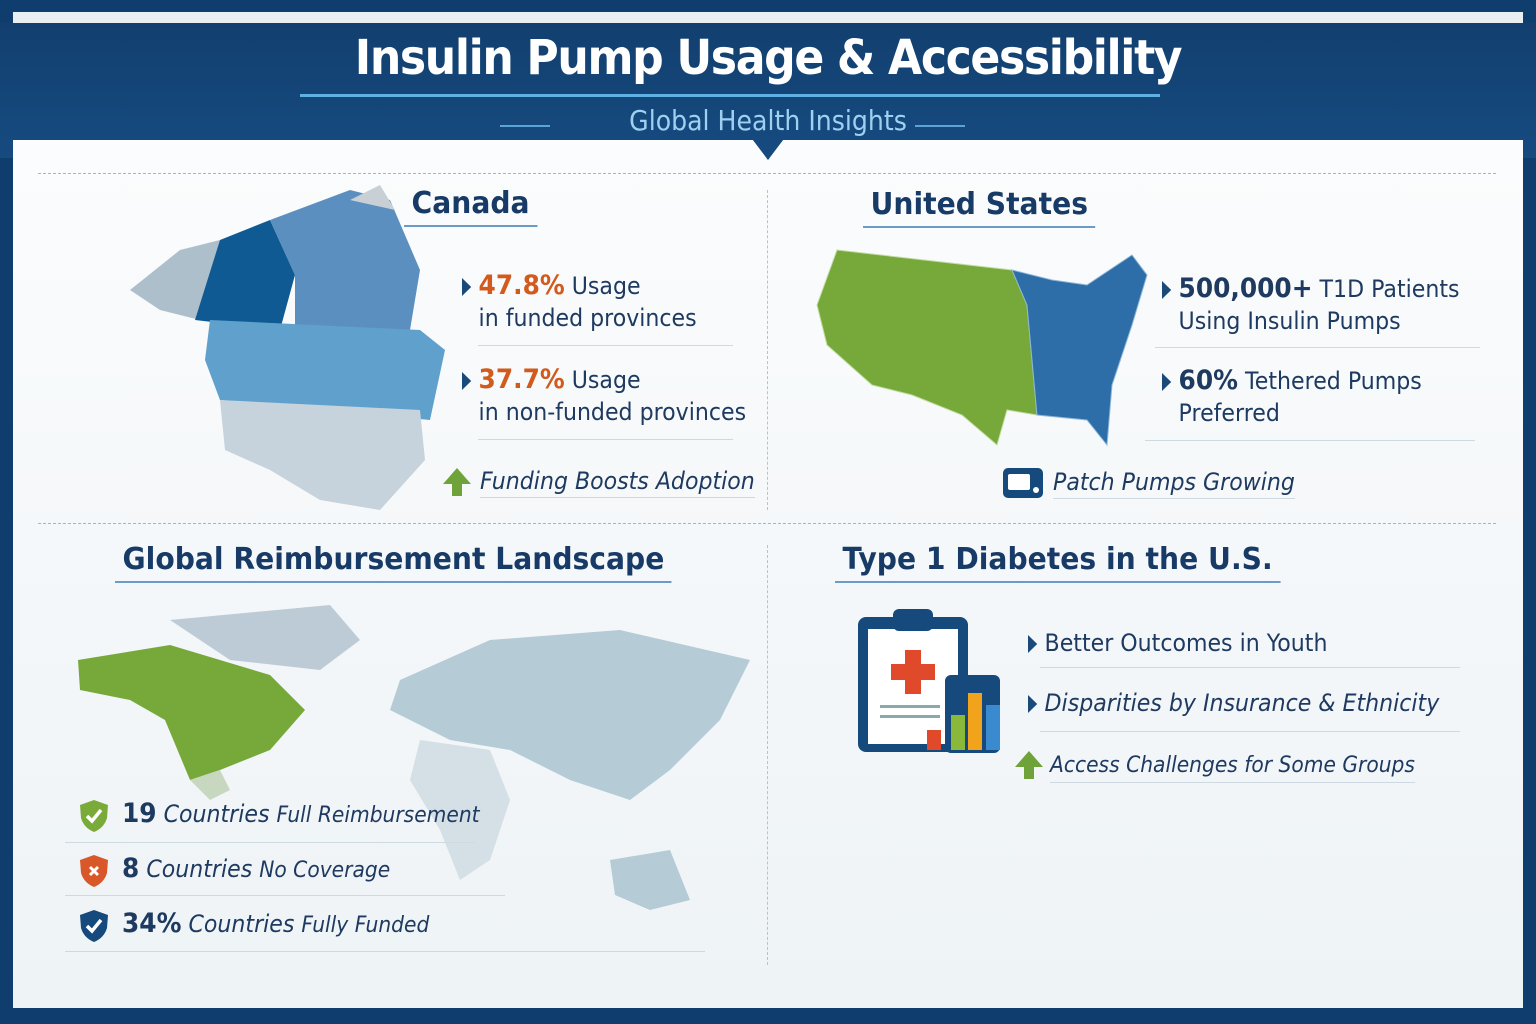  Describe the element at coordinates (1310, 305) in the screenshot. I see `us-stat-patients: 500,000+ T1D Patients Using Insulin Pumps` at that location.